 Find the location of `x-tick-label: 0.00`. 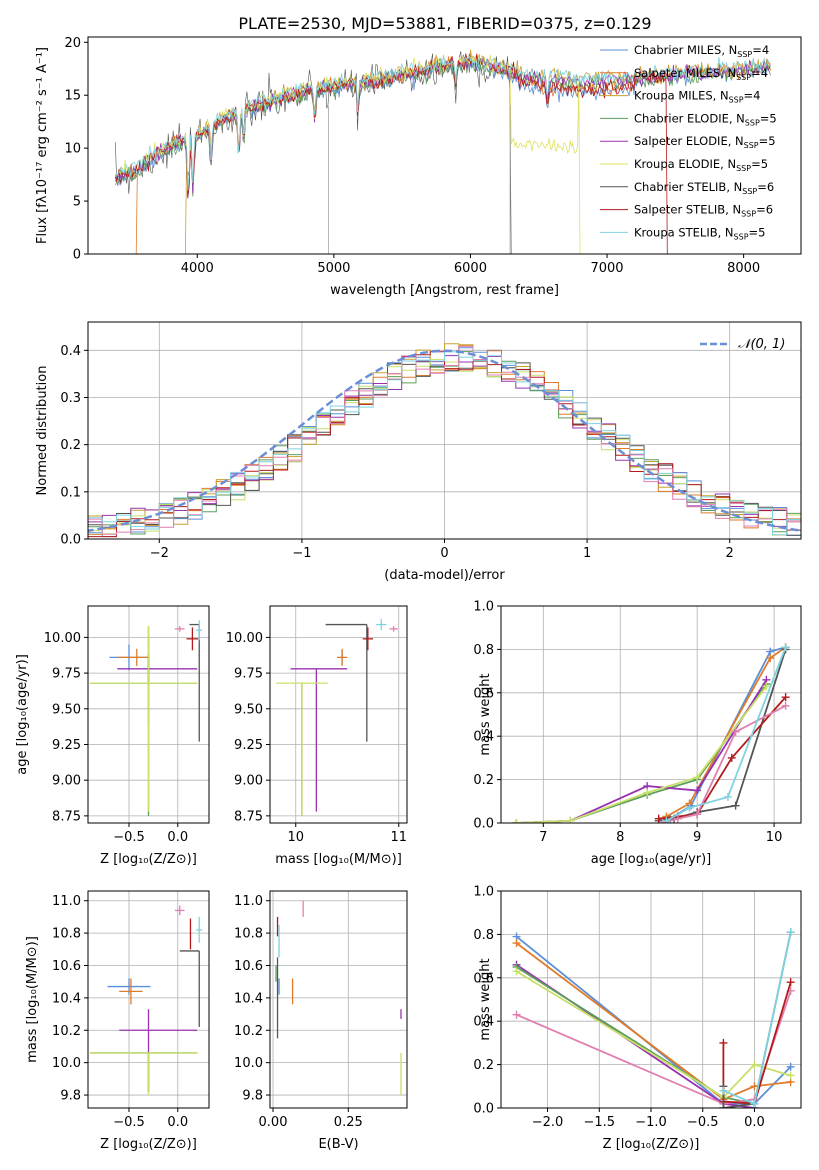

x-tick-label: 0.00 is located at coordinates (273, 1122).